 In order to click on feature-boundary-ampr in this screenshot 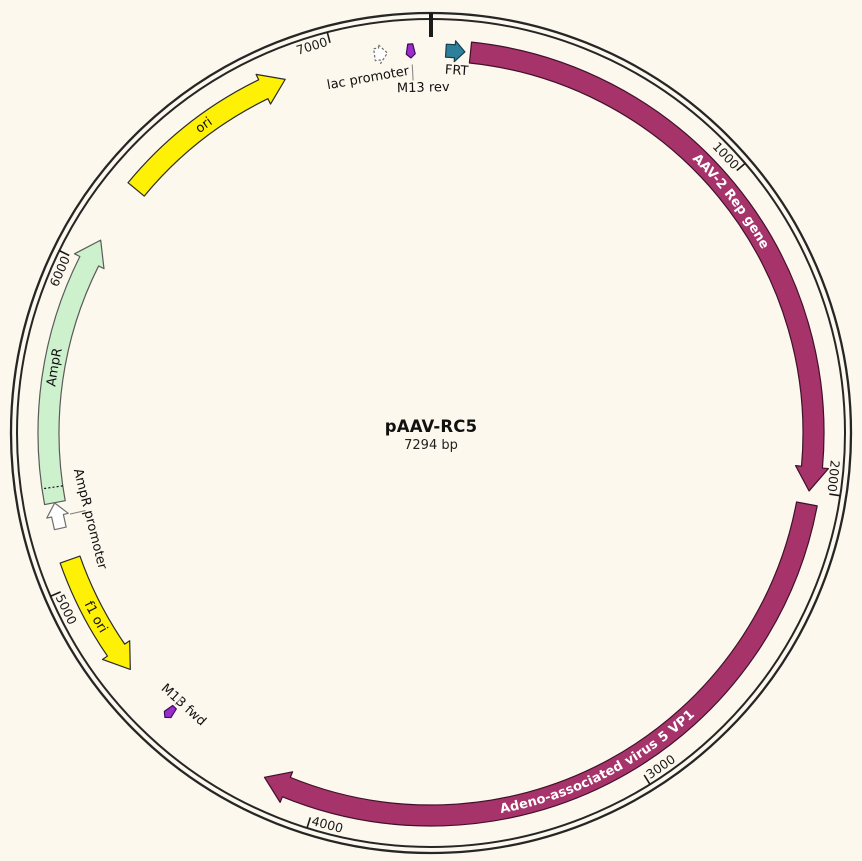, I will do `click(52, 487)`.